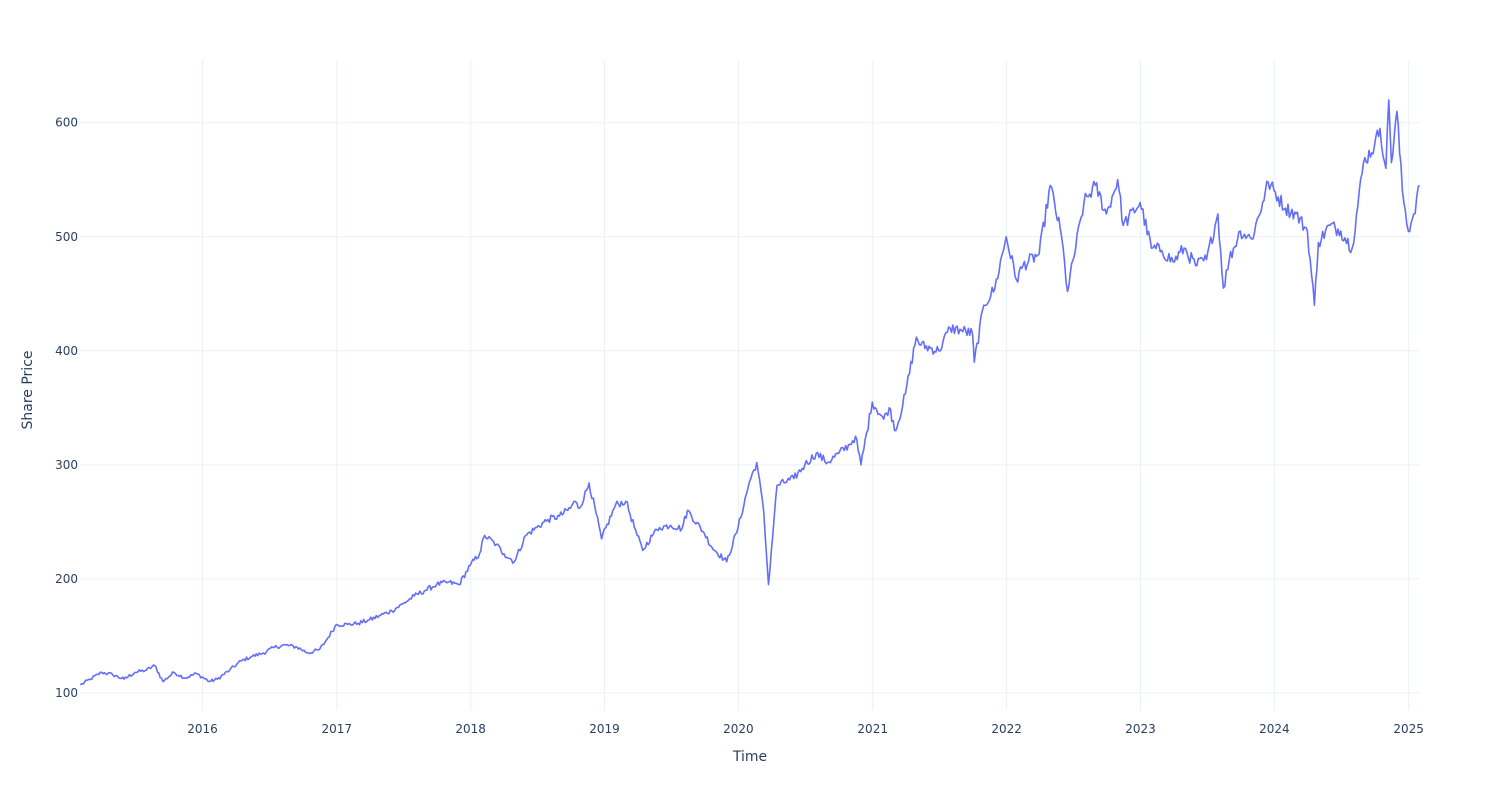 Image resolution: width=1500 pixels, height=800 pixels. I want to click on x-tick-label: 2024, so click(1274, 729).